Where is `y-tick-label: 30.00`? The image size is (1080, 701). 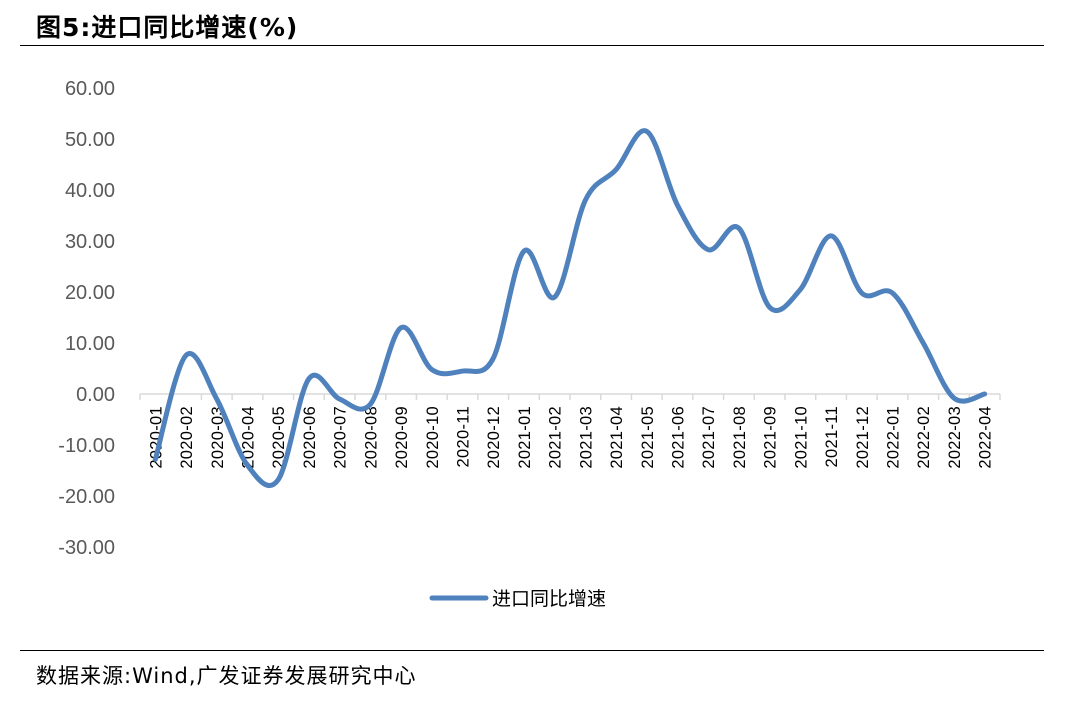
y-tick-label: 30.00 is located at coordinates (90, 242).